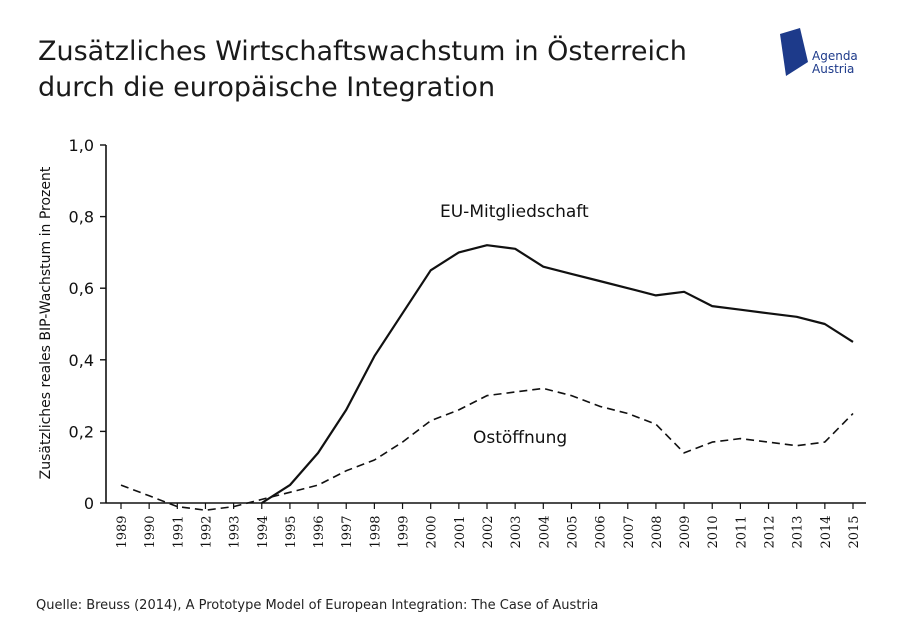  I want to click on x-tick-label: 2010, so click(713, 531).